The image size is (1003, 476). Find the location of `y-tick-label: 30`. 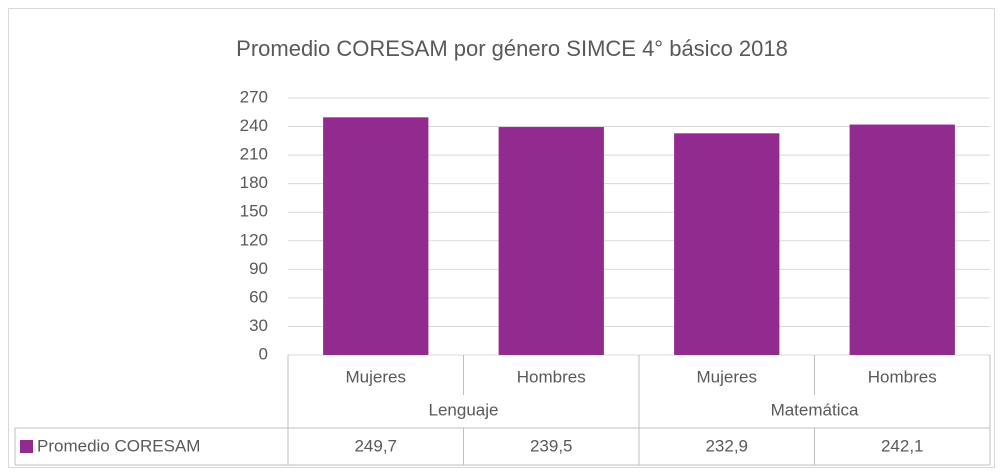

y-tick-label: 30 is located at coordinates (258, 325).